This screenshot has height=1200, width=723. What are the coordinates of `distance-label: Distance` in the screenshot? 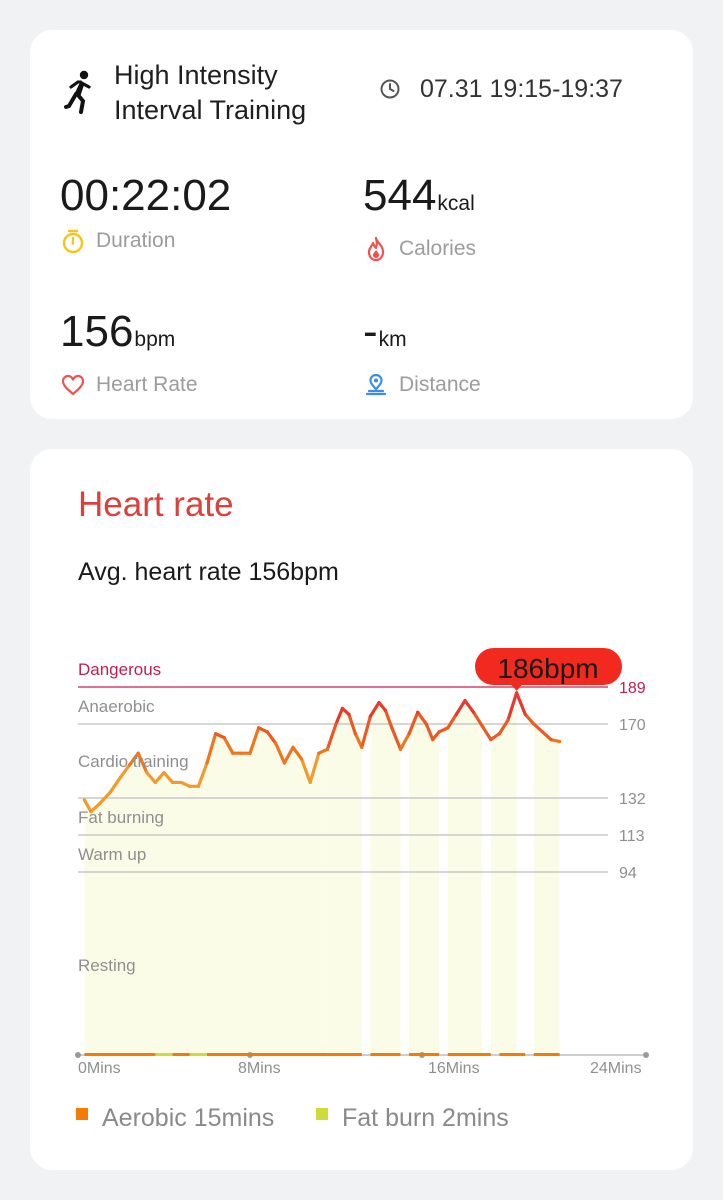 It's located at (440, 384).